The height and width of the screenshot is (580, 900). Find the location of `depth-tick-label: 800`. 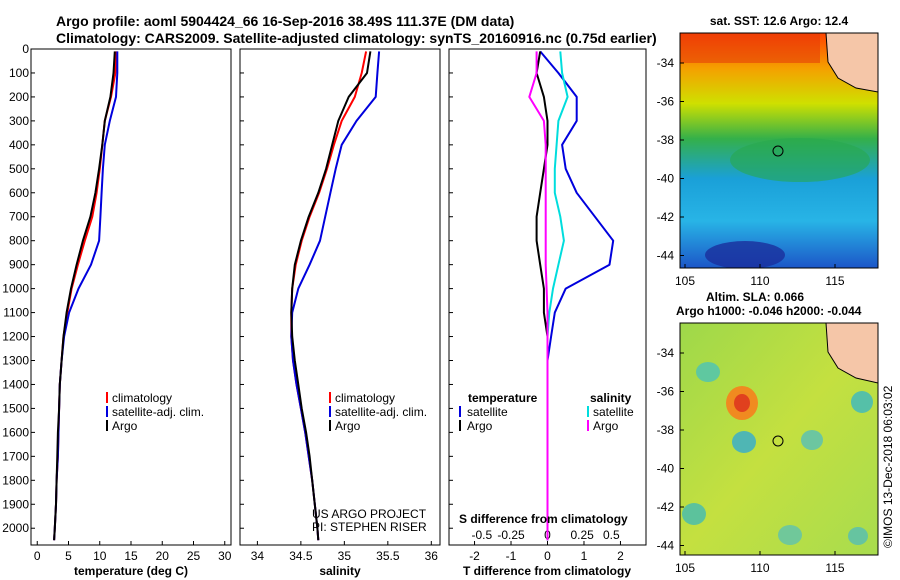

depth-tick-label: 800 is located at coordinates (19, 241).